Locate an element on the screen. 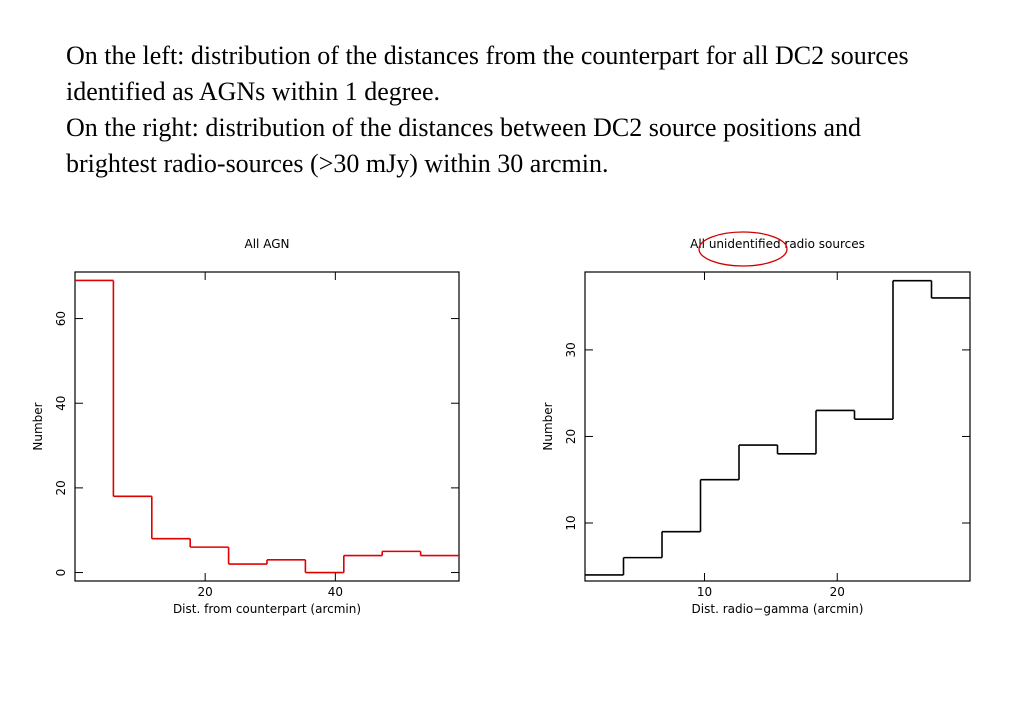  chart-title: All AGN is located at coordinates (267, 244).